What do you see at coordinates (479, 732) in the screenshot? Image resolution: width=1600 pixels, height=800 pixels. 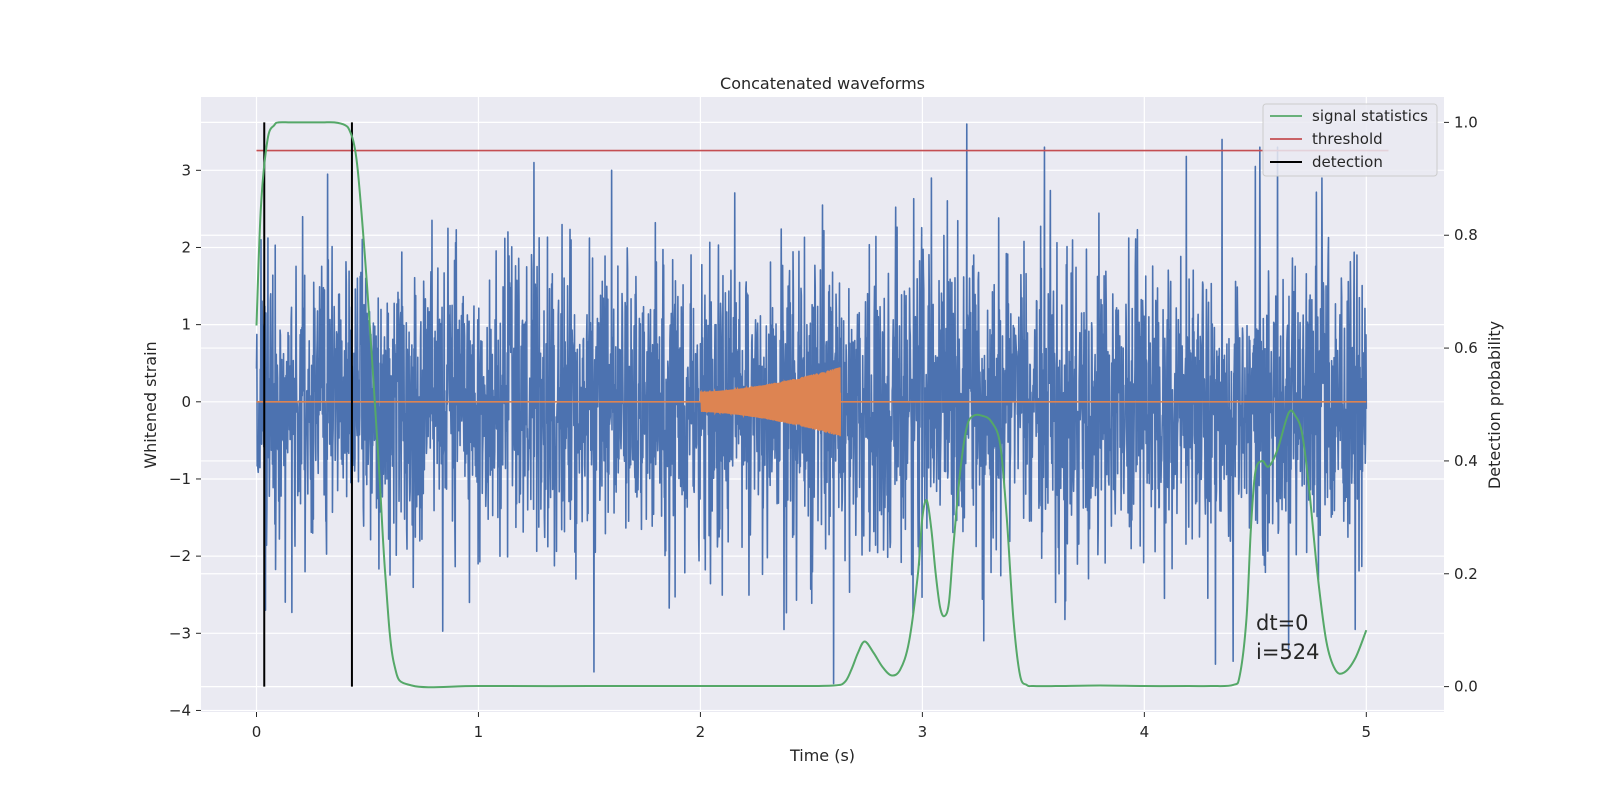 I see `x-tick-label: 1` at bounding box center [479, 732].